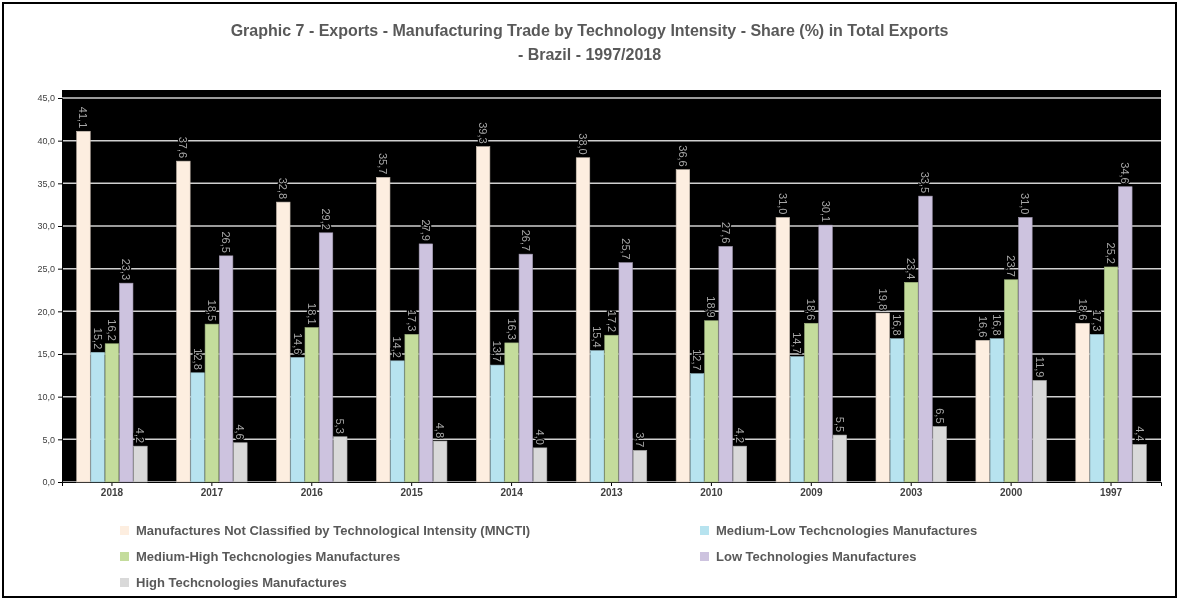 The height and width of the screenshot is (600, 1179). Describe the element at coordinates (46, 226) in the screenshot. I see `y-tick-label: 30,0` at that location.